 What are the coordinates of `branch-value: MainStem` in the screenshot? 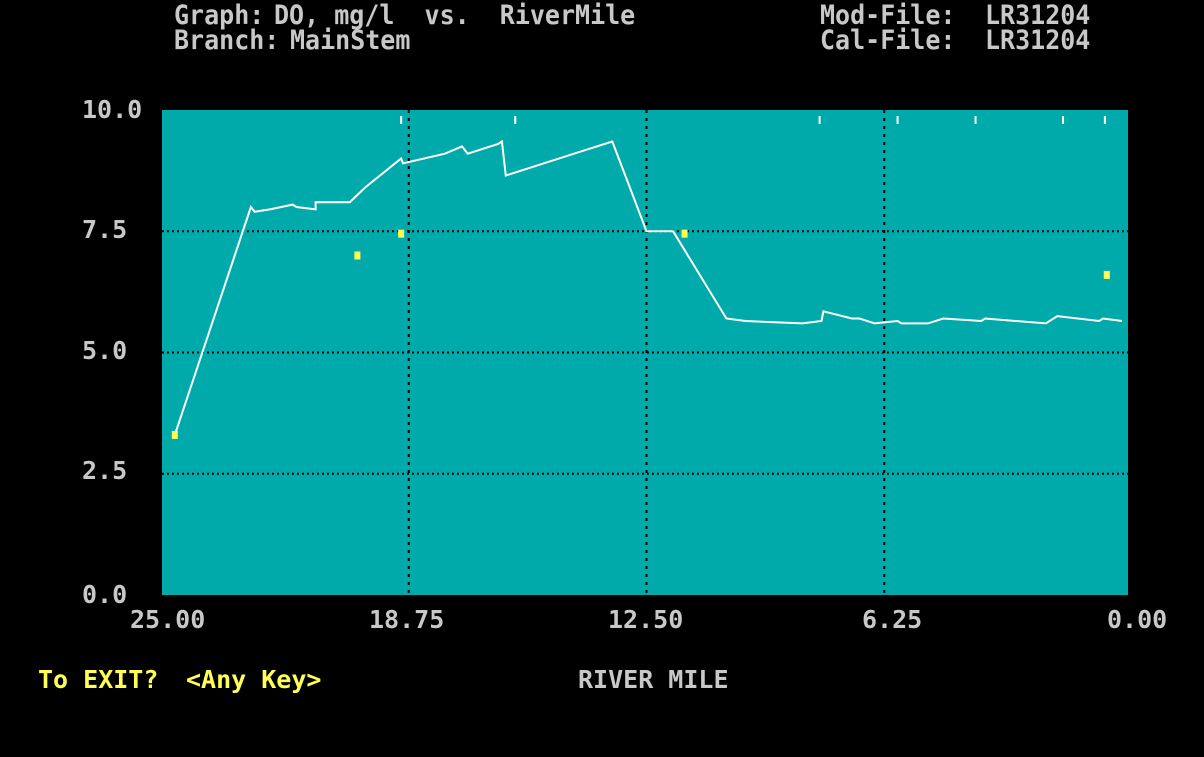 It's located at (350, 40).